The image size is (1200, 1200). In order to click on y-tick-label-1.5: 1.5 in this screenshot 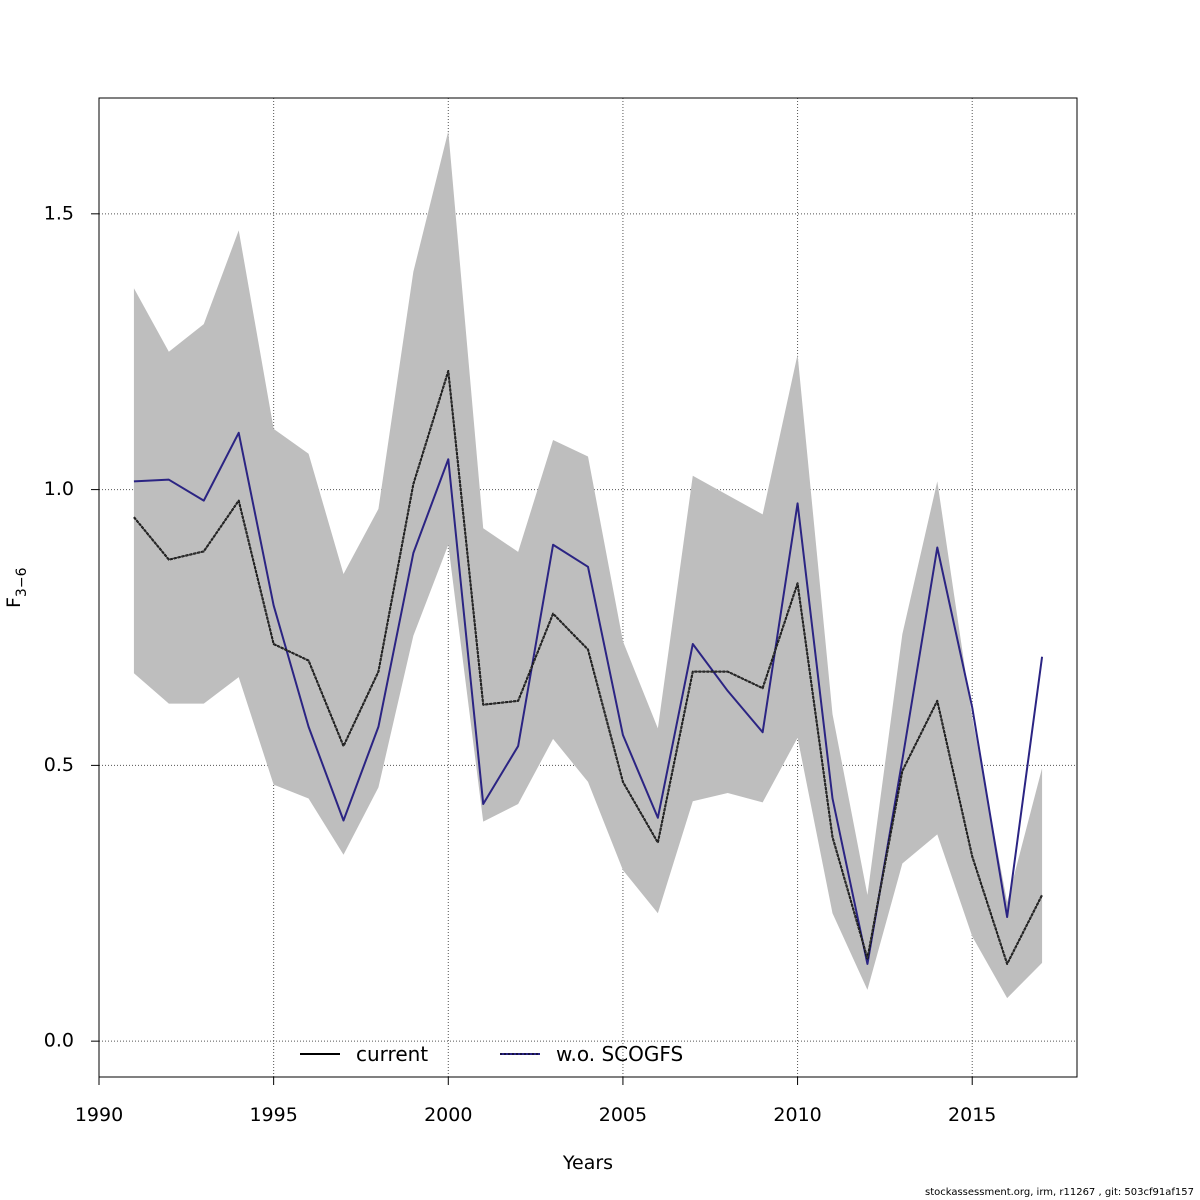, I will do `click(59, 213)`.